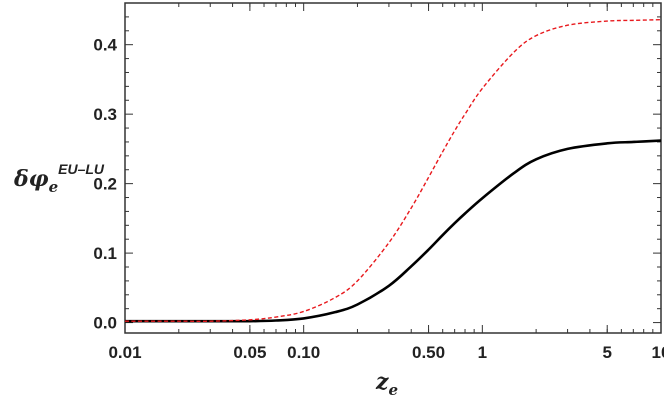 Image resolution: width=664 pixels, height=401 pixels. What do you see at coordinates (658, 352) in the screenshot?
I see `x-tick-label-6: 10` at bounding box center [658, 352].